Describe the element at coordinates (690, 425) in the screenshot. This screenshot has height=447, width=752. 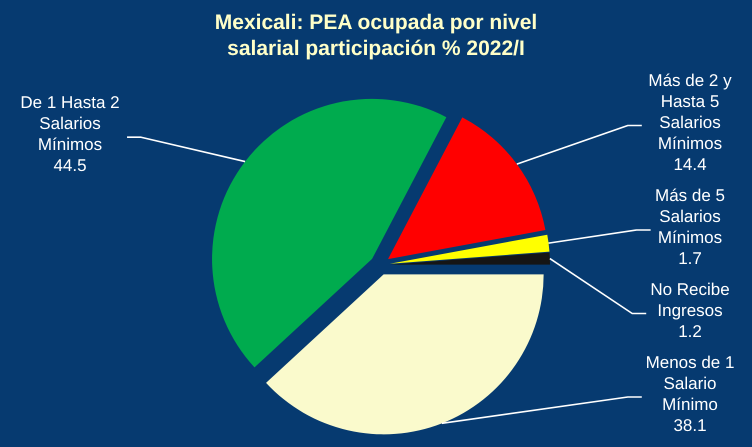
I see `data-label: 38.1` at that location.